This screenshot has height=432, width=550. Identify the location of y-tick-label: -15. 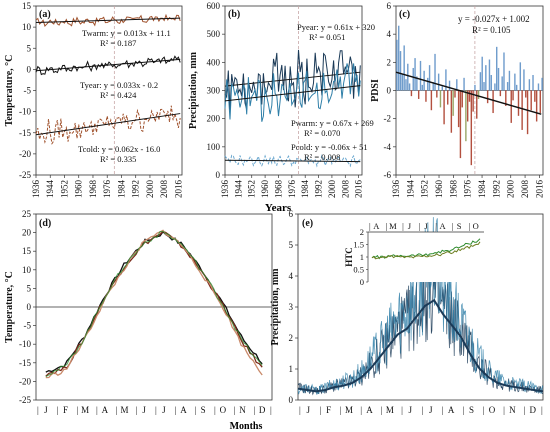
(25, 133).